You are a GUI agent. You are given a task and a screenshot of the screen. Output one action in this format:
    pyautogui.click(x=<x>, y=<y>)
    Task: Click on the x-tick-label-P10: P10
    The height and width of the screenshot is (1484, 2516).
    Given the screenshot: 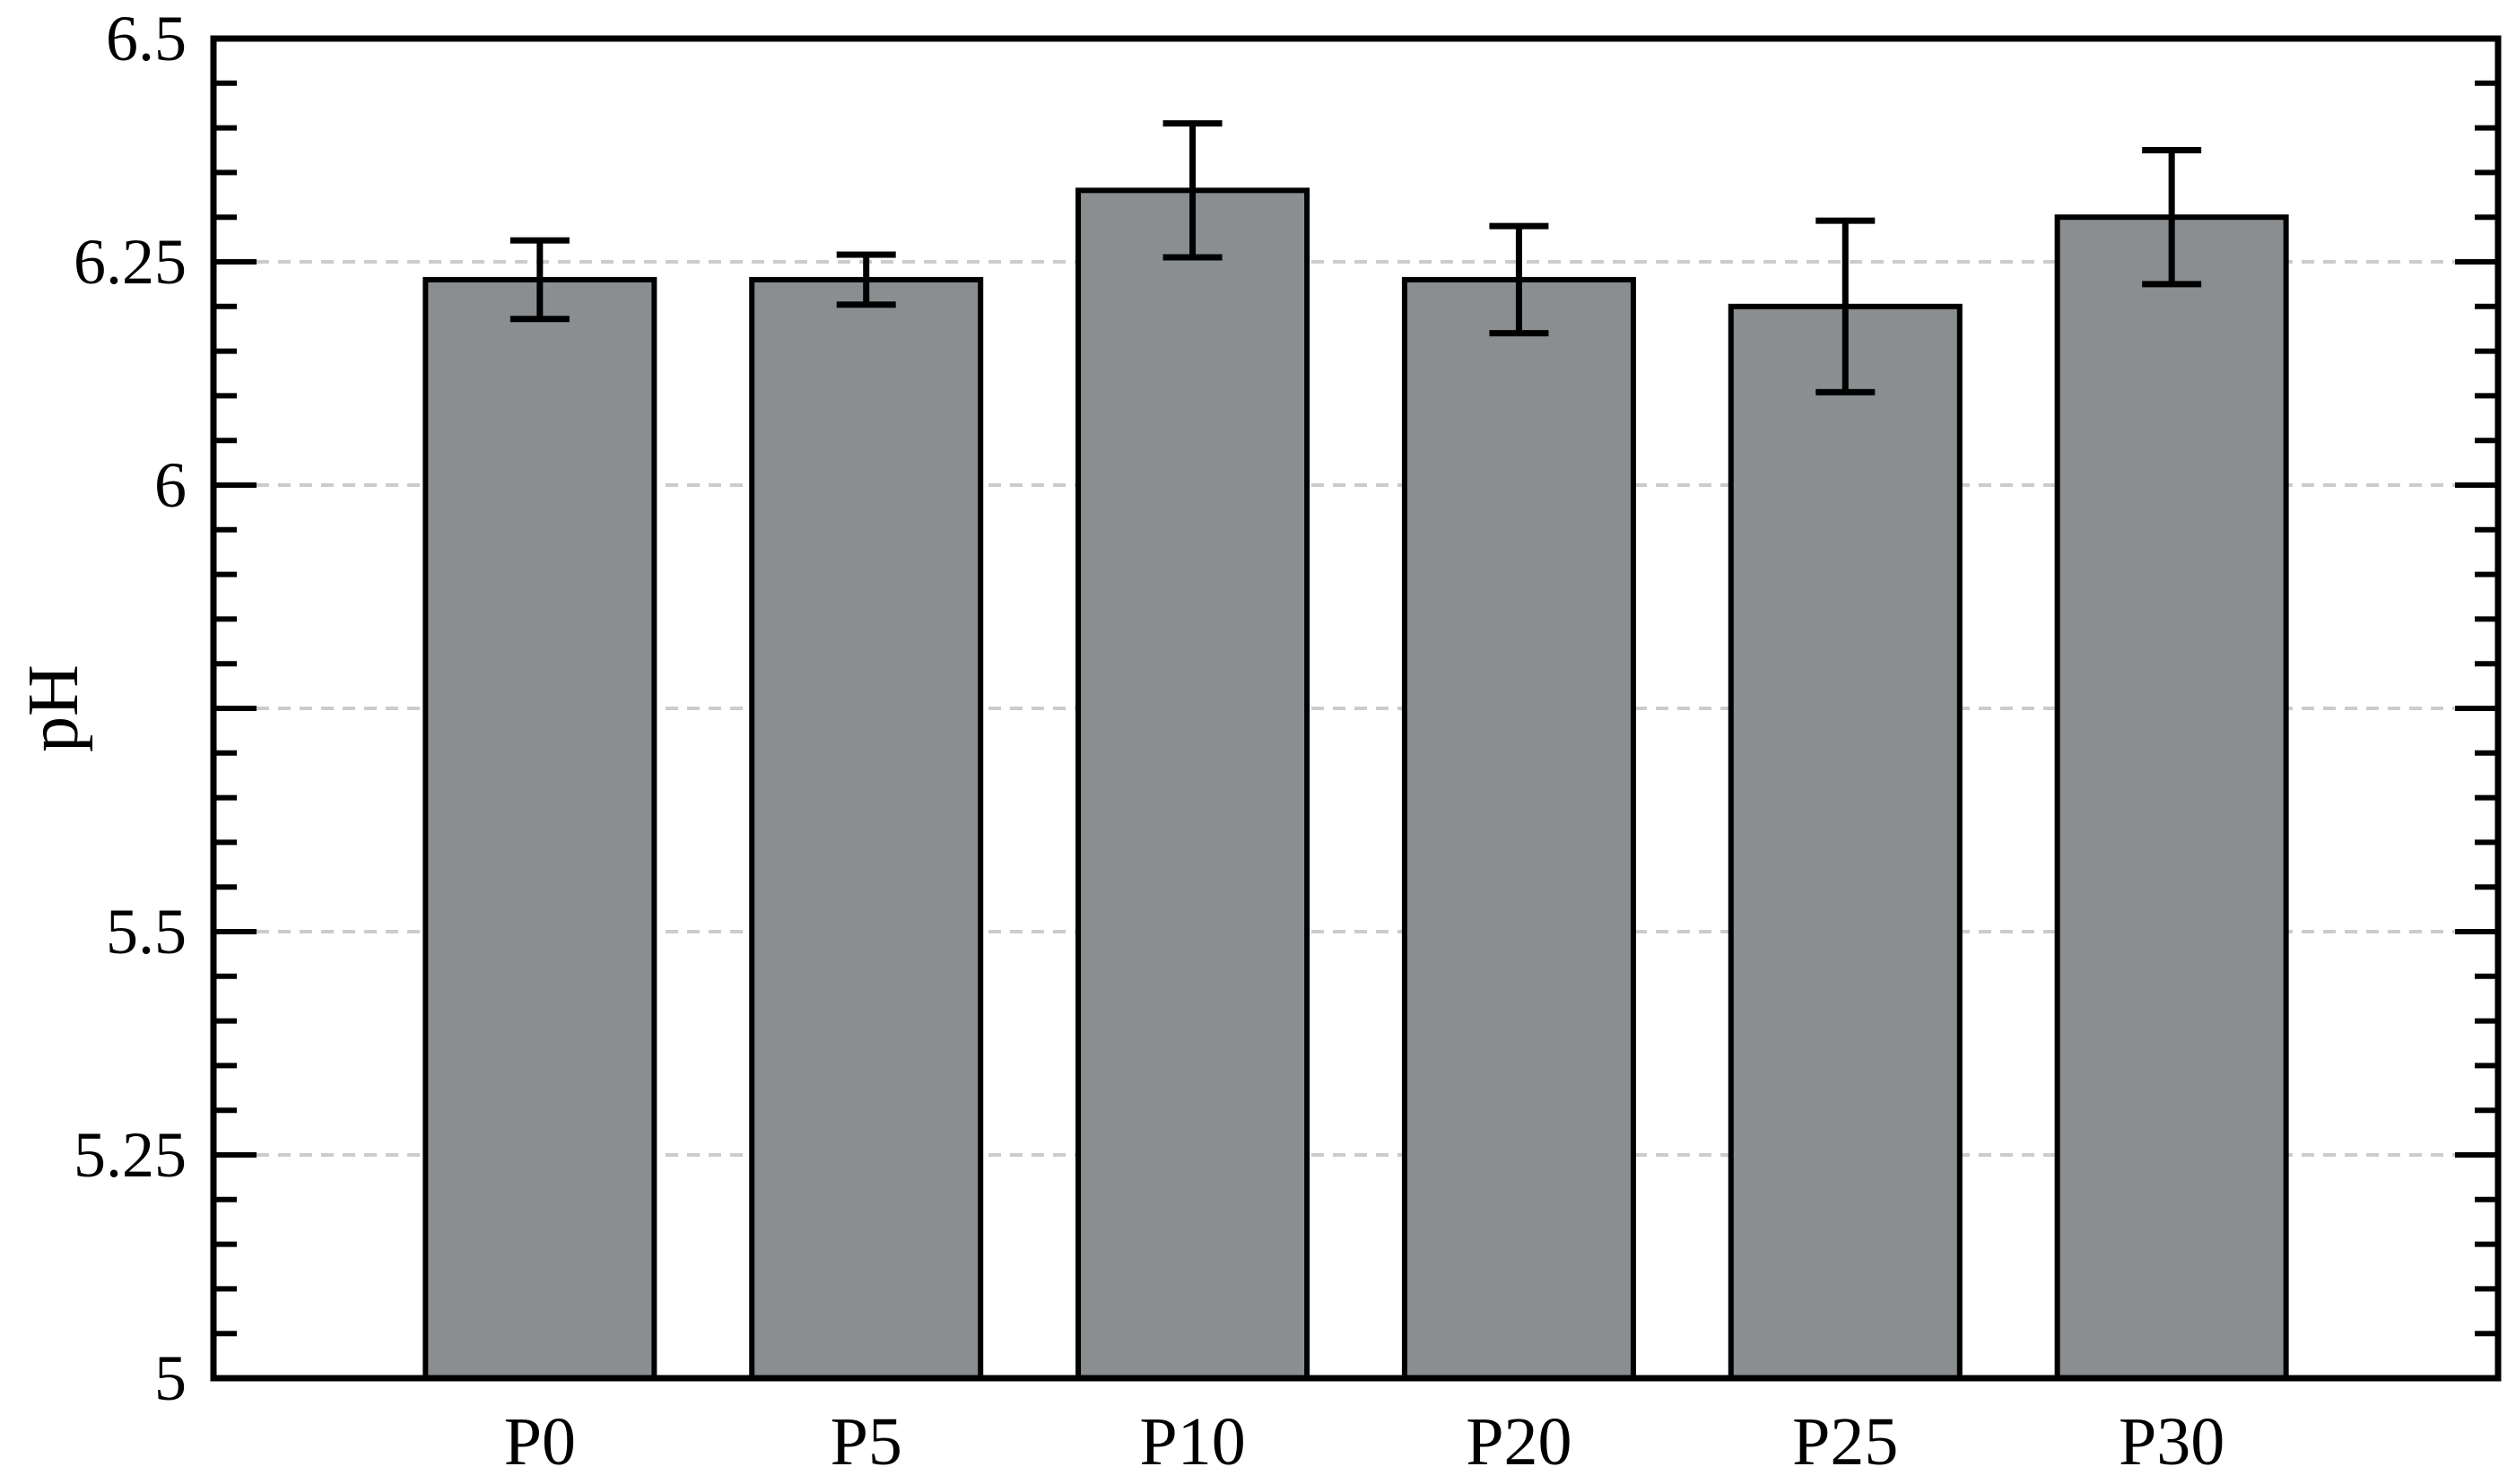 What is the action you would take?
    pyautogui.click(x=1192, y=1442)
    